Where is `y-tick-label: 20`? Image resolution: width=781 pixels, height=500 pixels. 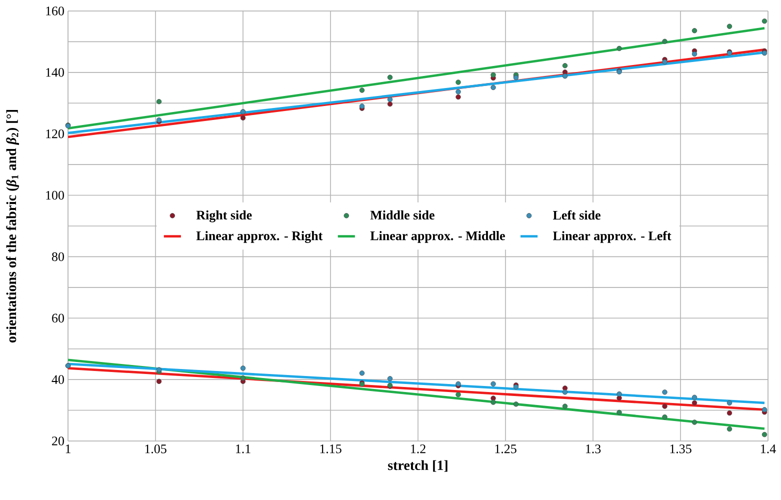 y-tick-label: 20 is located at coordinates (58, 441).